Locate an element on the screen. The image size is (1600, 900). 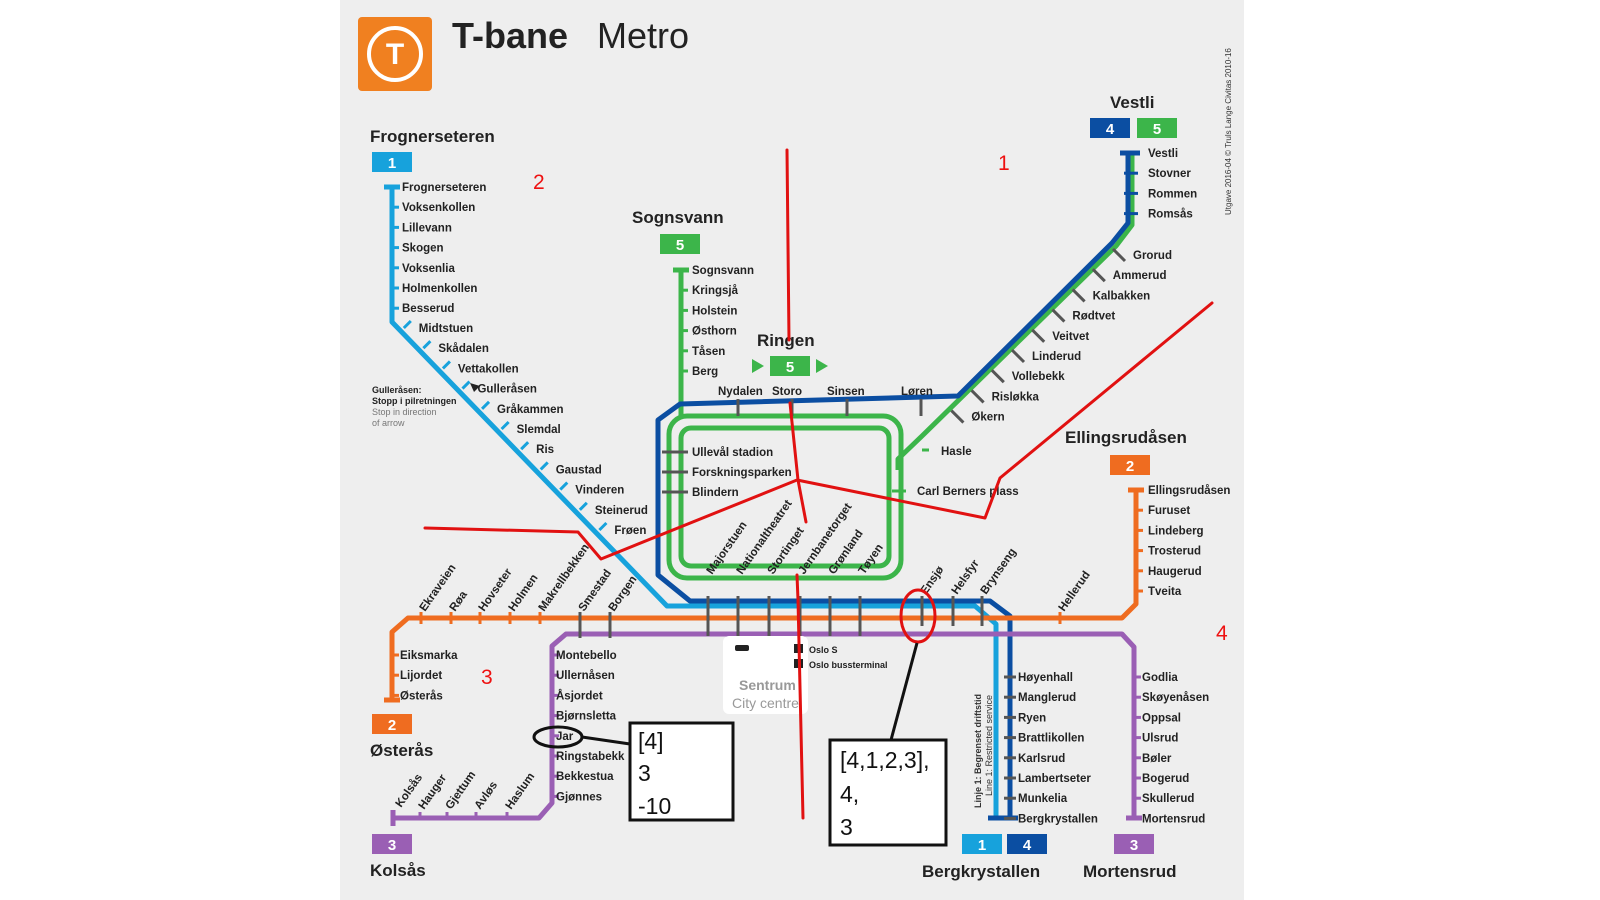
station: Vinderen is located at coordinates (591, 489).